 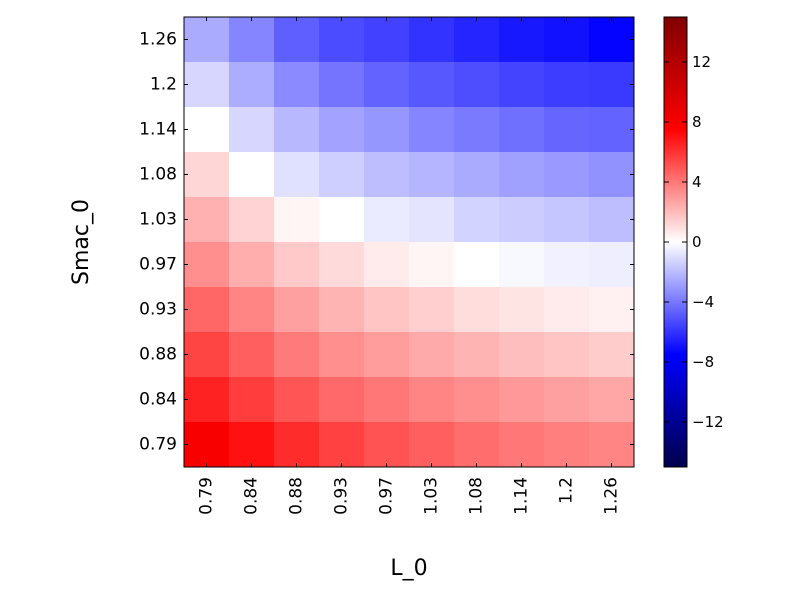 What do you see at coordinates (697, 122) in the screenshot?
I see `colorbar-tick-label: 8` at bounding box center [697, 122].